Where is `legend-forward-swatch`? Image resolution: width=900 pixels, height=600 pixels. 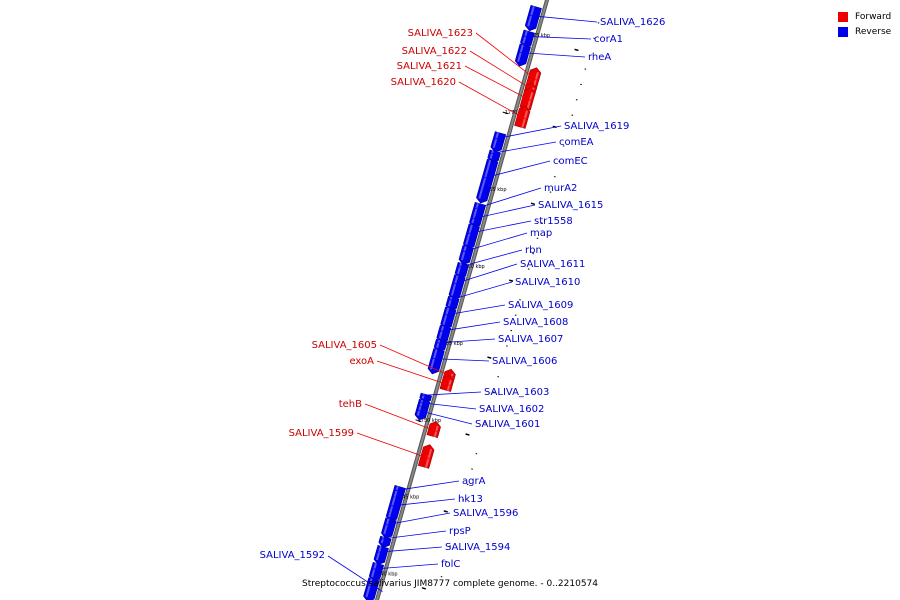
legend-forward-swatch is located at coordinates (843, 16).